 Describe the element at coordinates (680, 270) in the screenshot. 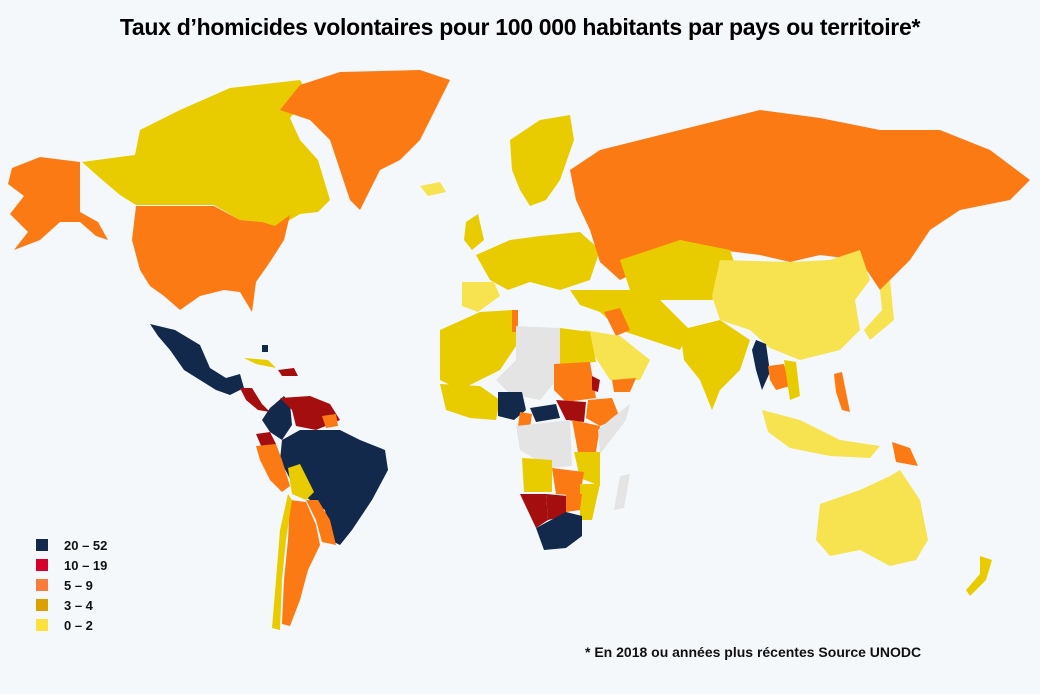

I see `region-central-asia` at that location.